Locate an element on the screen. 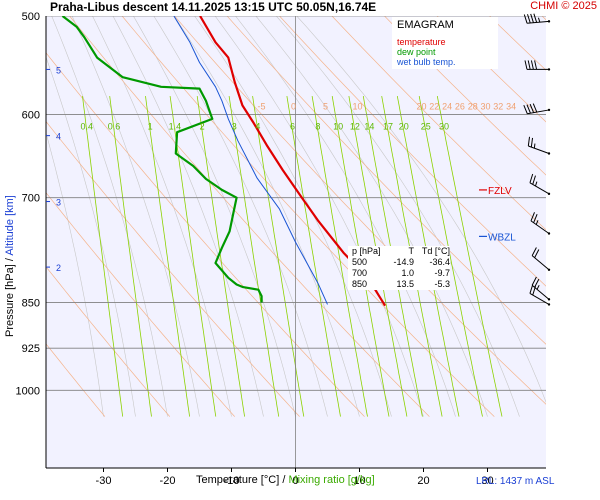  mixing-ratio-label: 8 is located at coordinates (317, 126).